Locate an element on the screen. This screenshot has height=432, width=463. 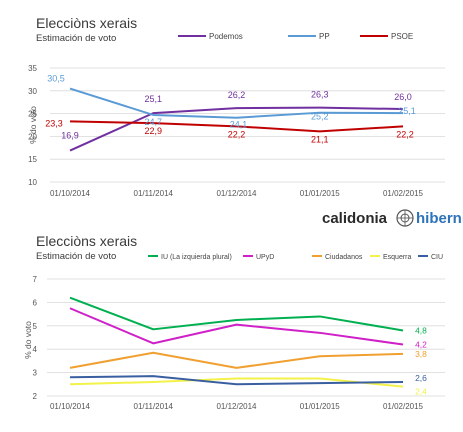
series-line-ciu is located at coordinates (236, 380).